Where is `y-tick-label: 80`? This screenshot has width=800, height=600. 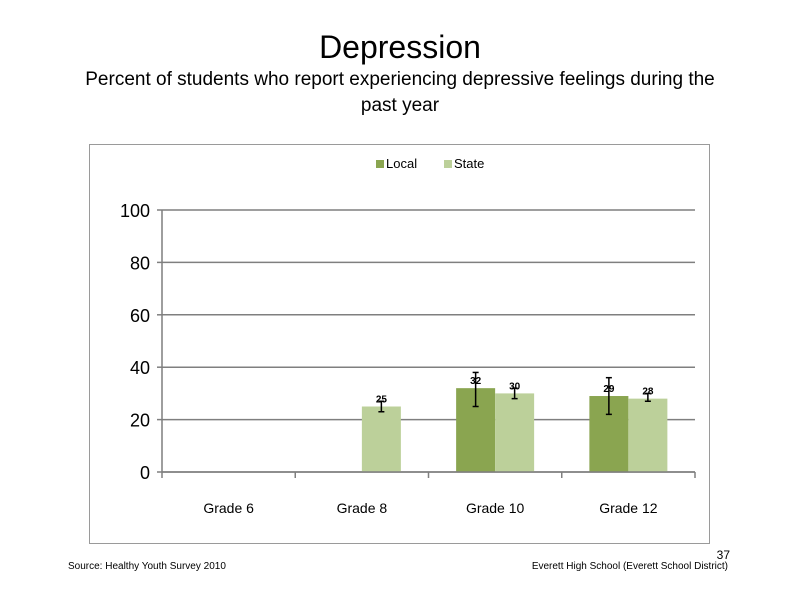
y-tick-label: 80 is located at coordinates (140, 263).